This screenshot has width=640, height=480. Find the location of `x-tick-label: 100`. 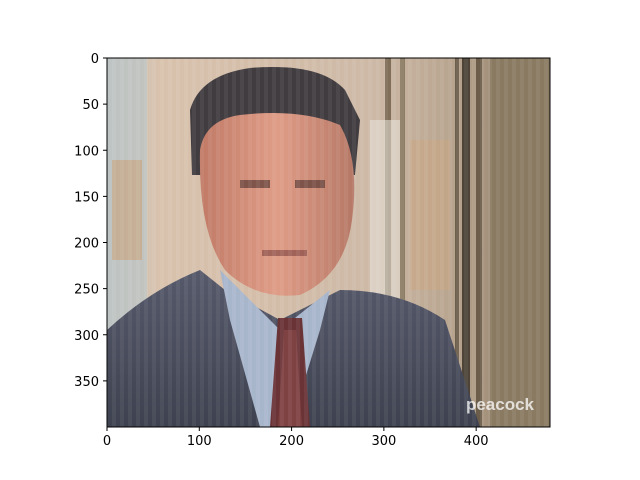

x-tick-label: 100 is located at coordinates (199, 441).